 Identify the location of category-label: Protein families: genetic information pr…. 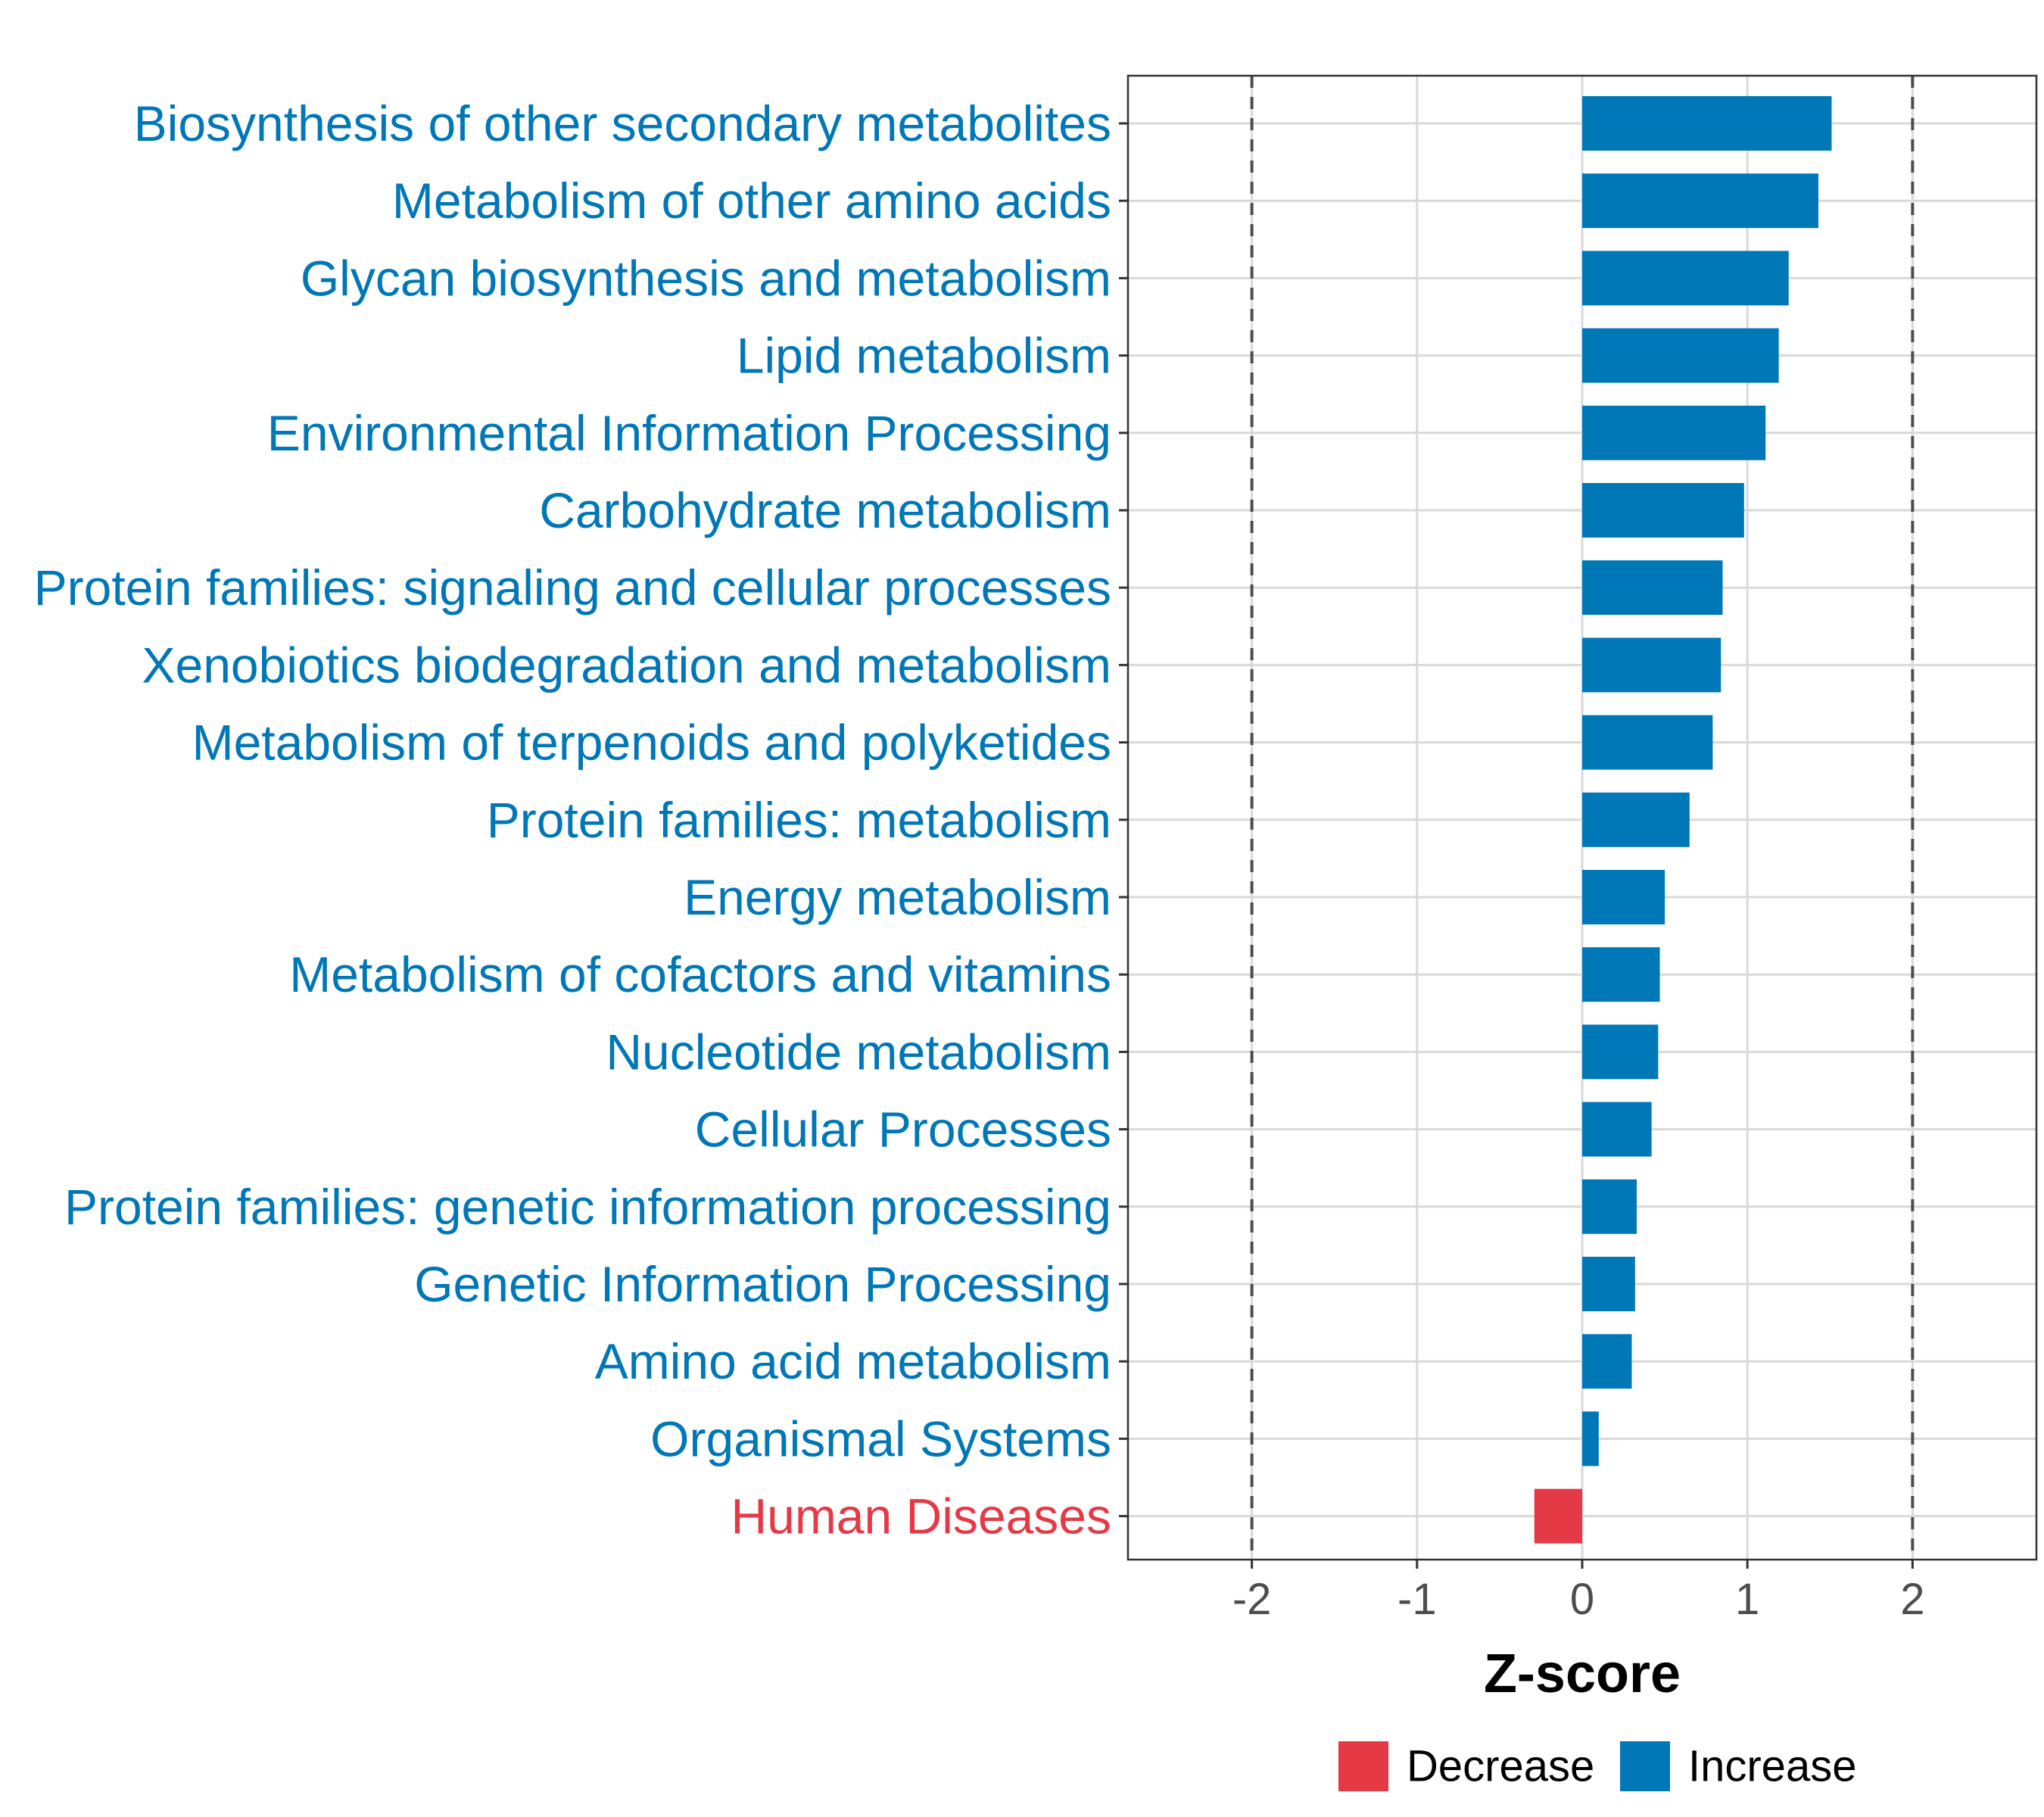
(587, 1207).